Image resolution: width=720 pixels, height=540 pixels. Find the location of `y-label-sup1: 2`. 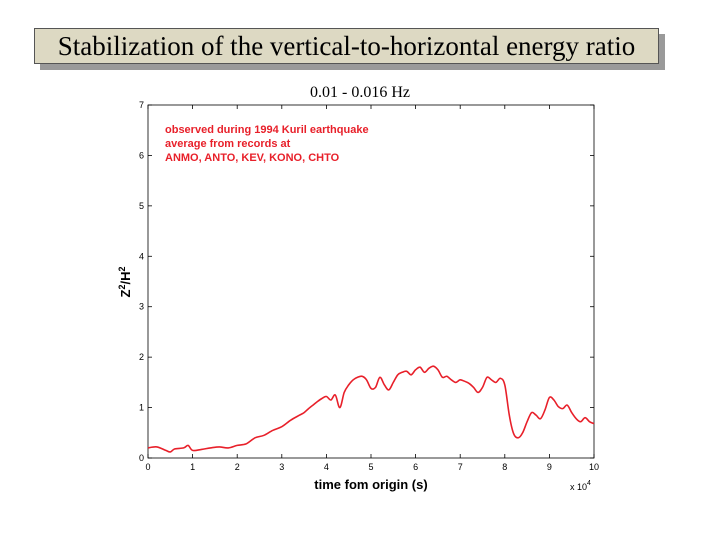

y-label-sup1: 2 is located at coordinates (122, 287).